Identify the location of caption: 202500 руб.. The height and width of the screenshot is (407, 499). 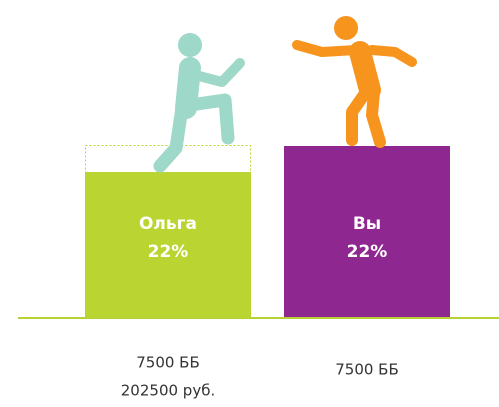
(168, 391).